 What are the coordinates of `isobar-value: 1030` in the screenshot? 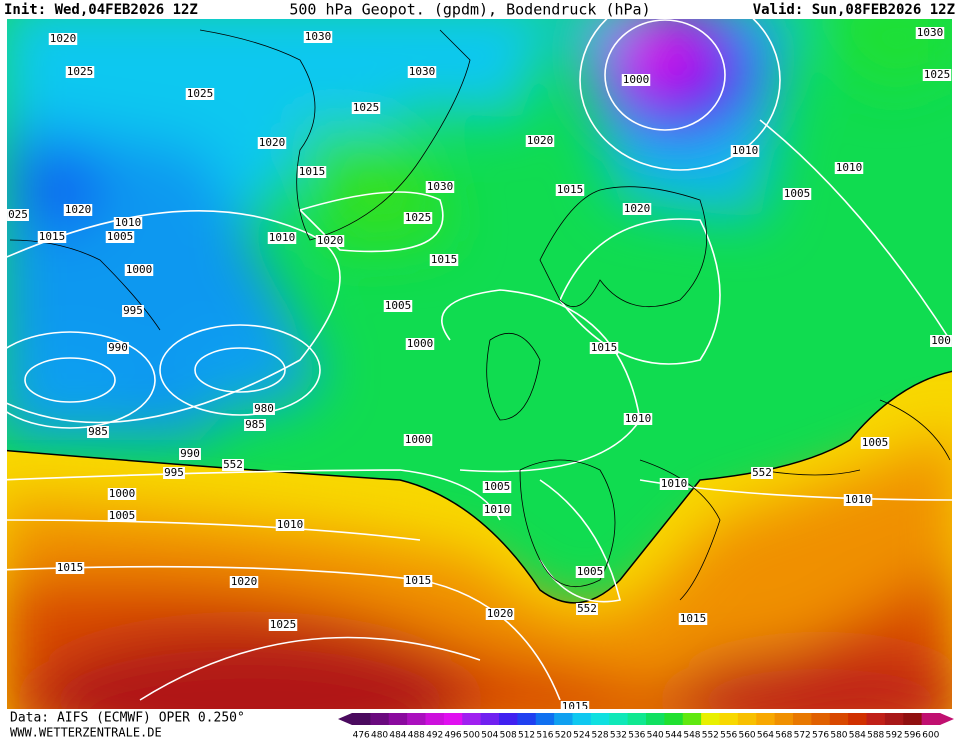 It's located at (930, 32).